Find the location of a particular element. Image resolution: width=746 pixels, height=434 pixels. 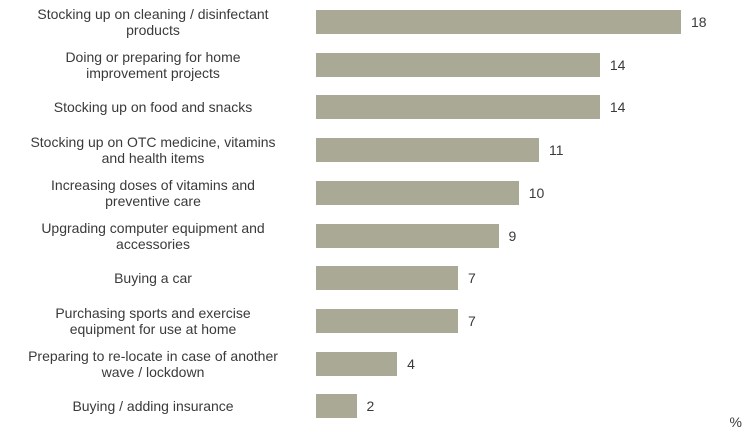

value-label: 4 is located at coordinates (411, 363).